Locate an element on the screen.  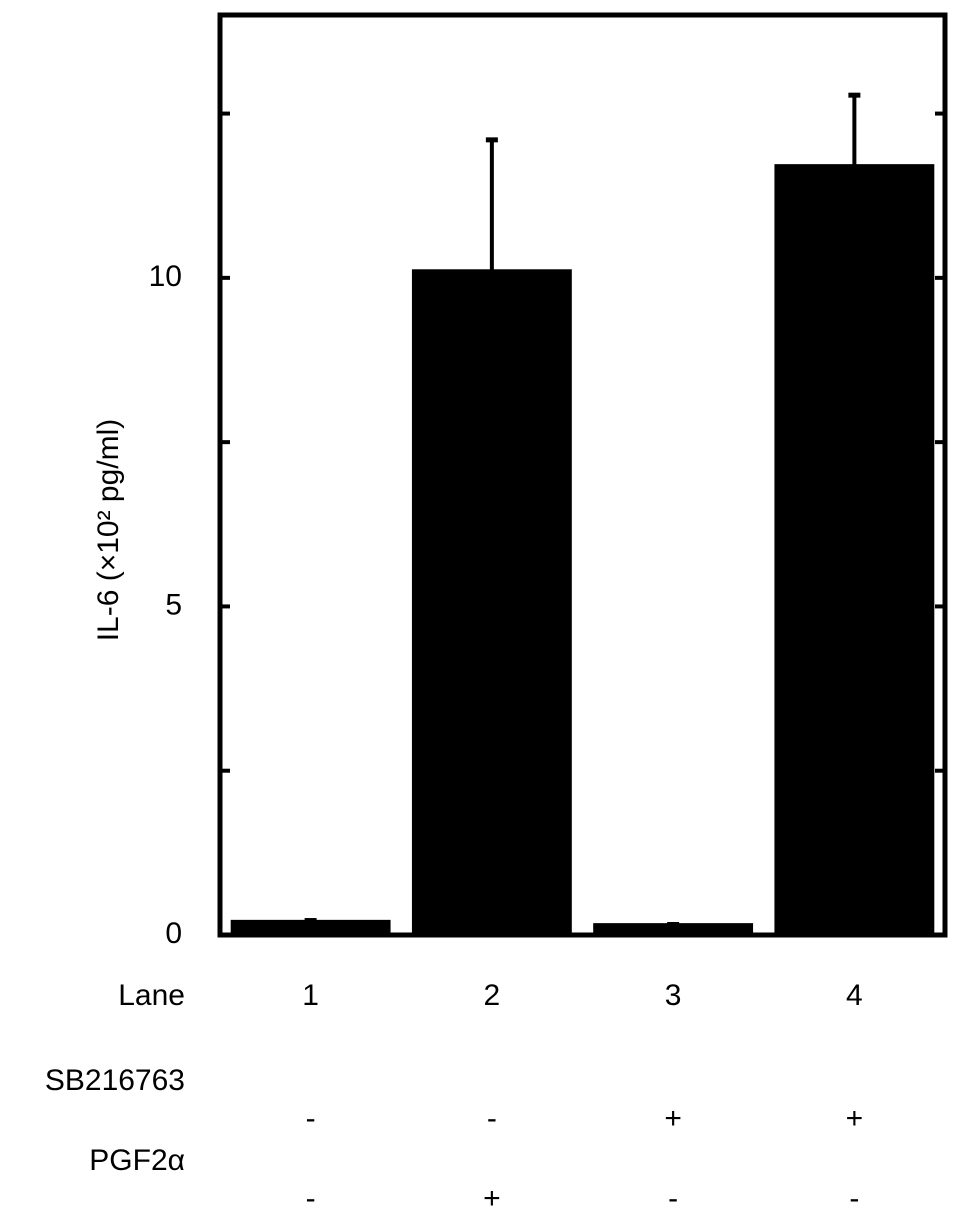
y-tick-label: 0 is located at coordinates (173, 933).